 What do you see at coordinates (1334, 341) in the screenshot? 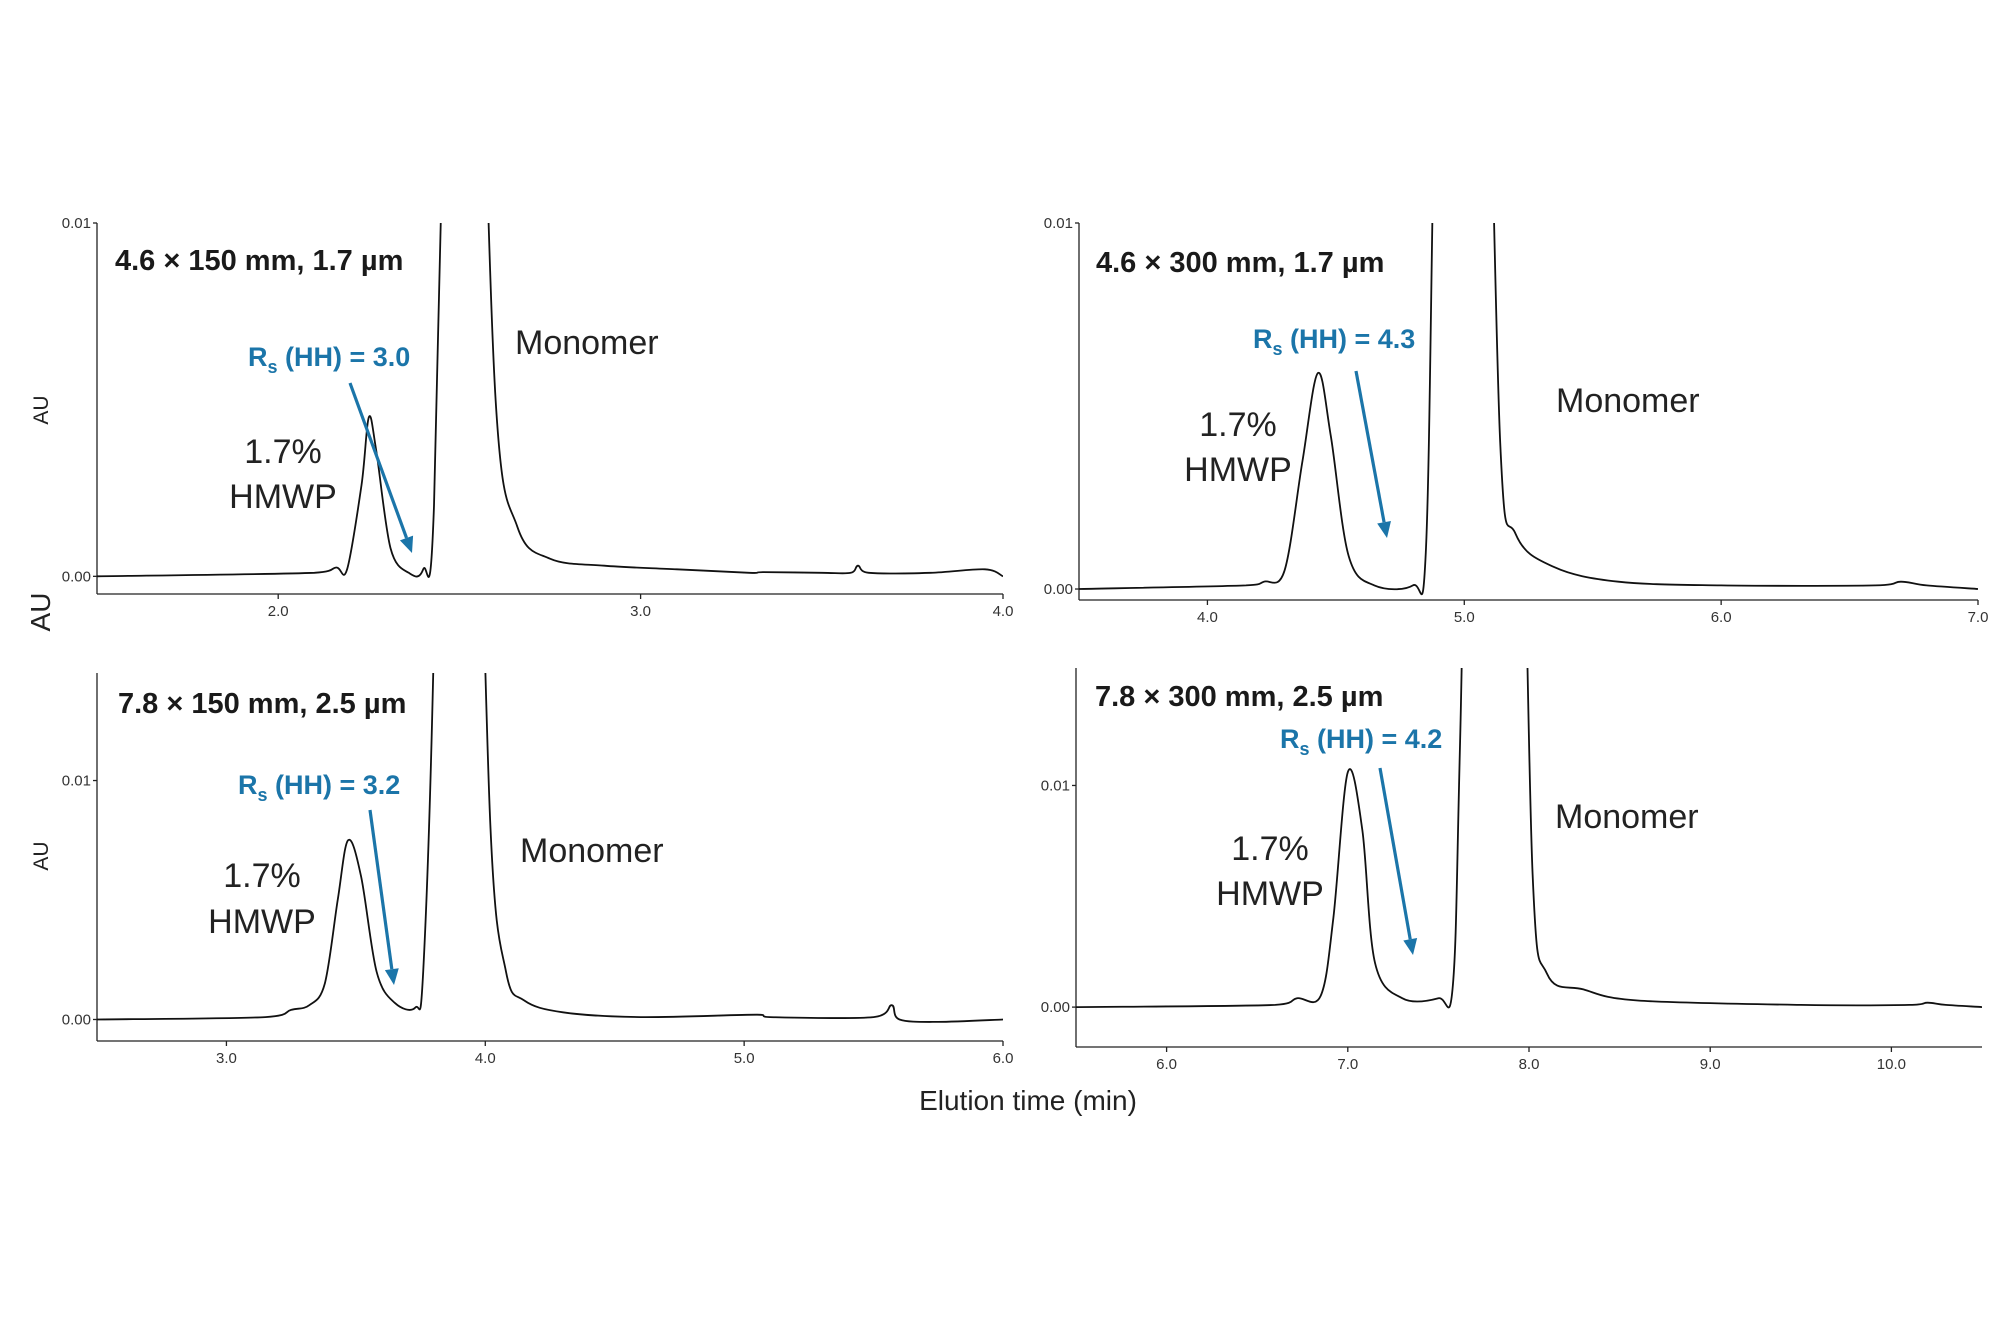
I see `resolution-label: Rs (HH) = 4.3` at bounding box center [1334, 341].